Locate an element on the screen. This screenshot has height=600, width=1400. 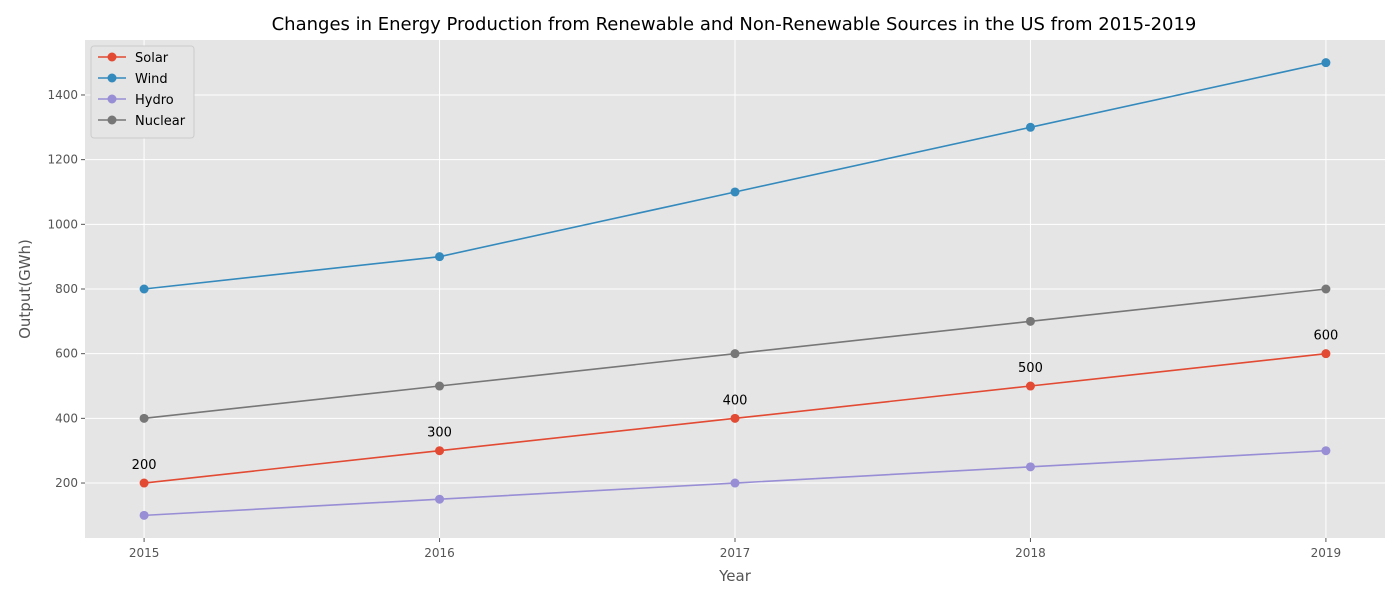
legend-label-nuclear: Nuclear is located at coordinates (160, 121).